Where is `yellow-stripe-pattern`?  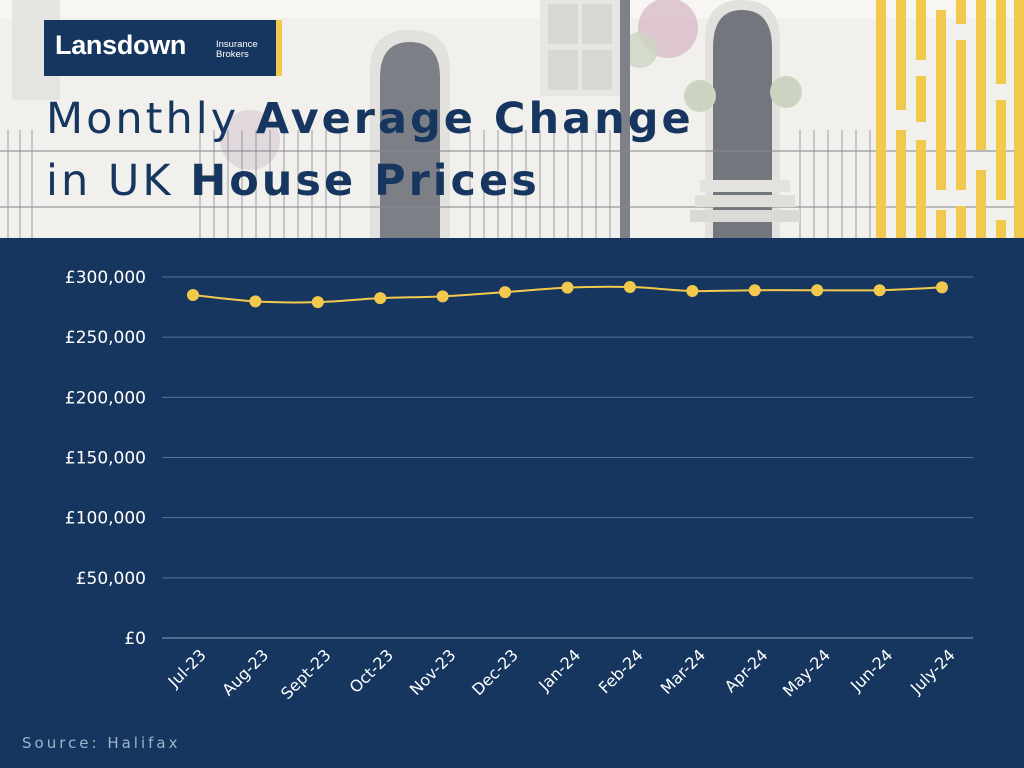
yellow-stripe-pattern is located at coordinates (950, 119).